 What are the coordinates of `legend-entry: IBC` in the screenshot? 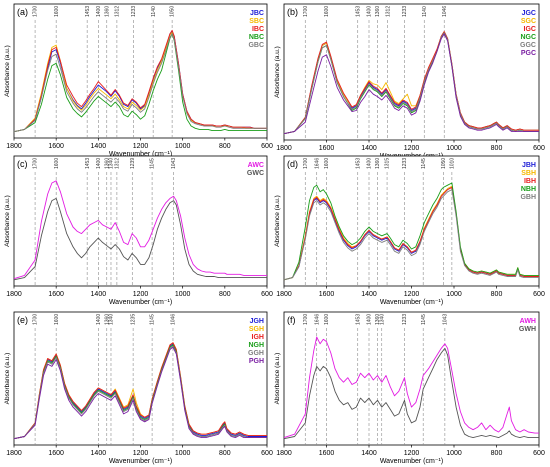 It's located at (258, 29).